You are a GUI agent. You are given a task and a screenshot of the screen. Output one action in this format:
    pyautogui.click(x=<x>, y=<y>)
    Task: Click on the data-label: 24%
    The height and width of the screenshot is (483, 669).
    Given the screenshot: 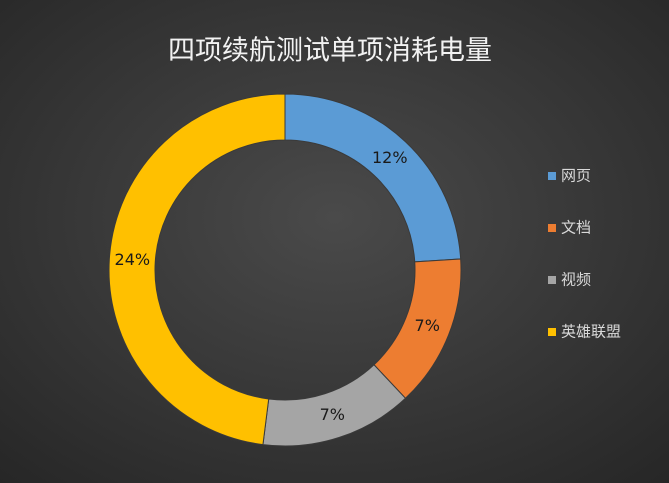 What is the action you would take?
    pyautogui.click(x=133, y=259)
    